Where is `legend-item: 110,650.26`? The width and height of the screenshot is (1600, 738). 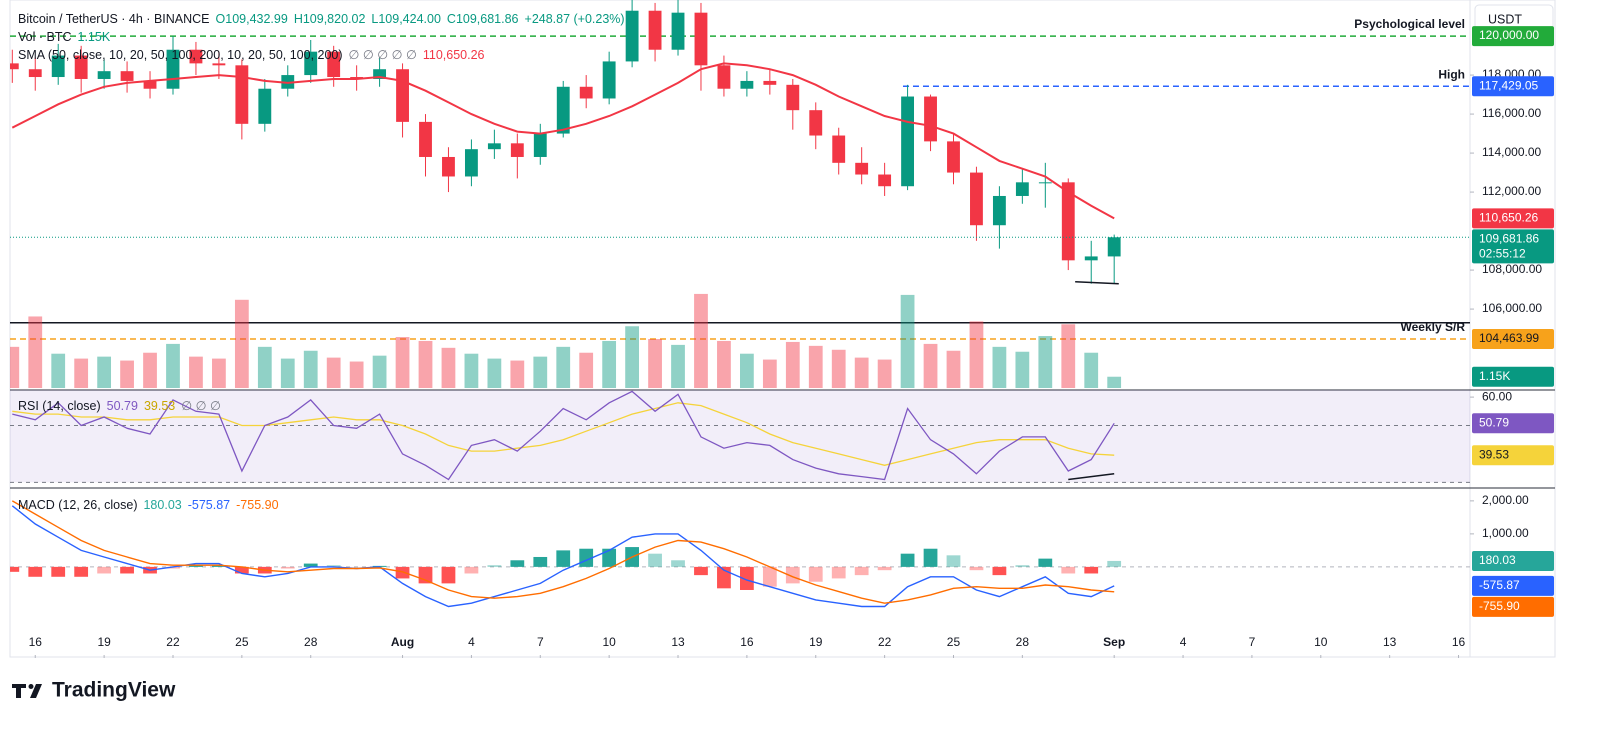 legend-item: 110,650.26 is located at coordinates (454, 55).